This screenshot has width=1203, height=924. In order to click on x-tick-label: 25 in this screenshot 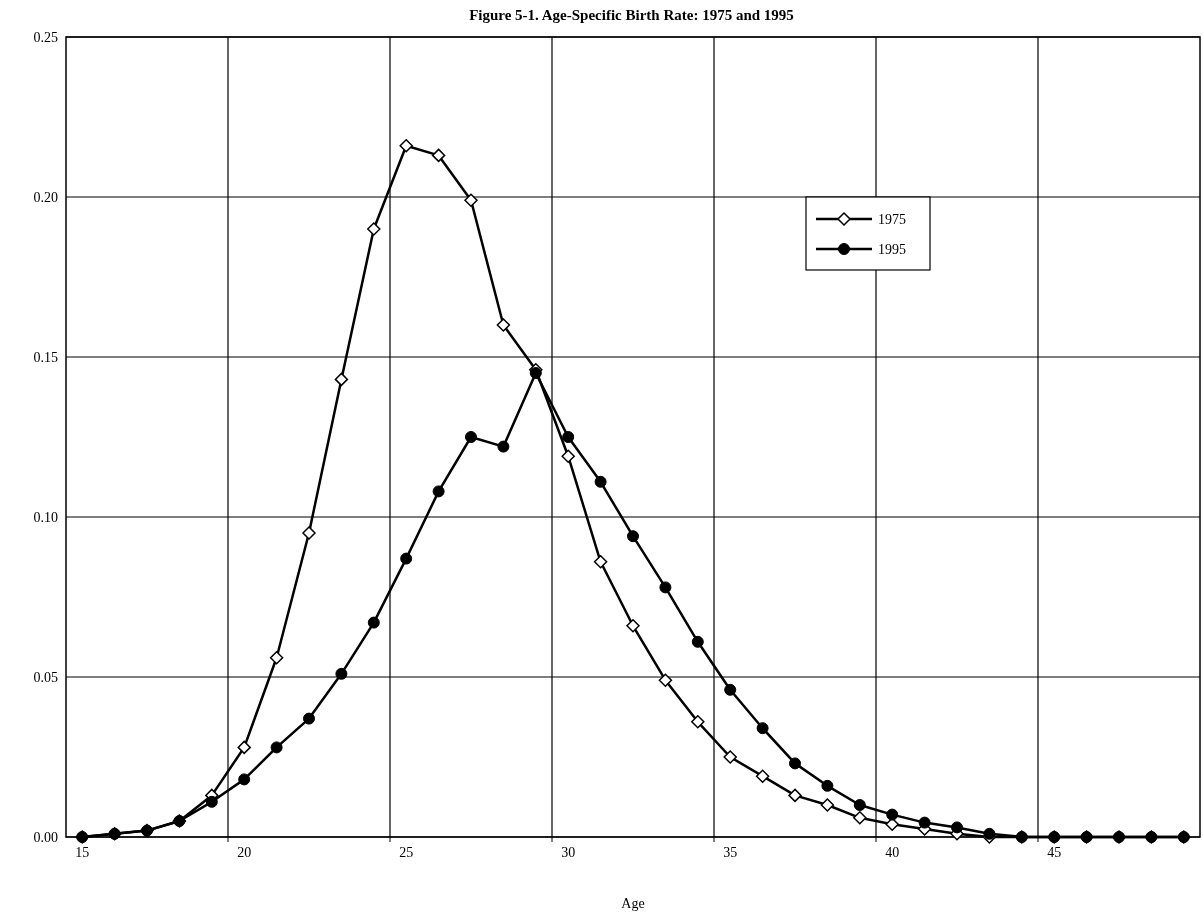, I will do `click(406, 852)`.